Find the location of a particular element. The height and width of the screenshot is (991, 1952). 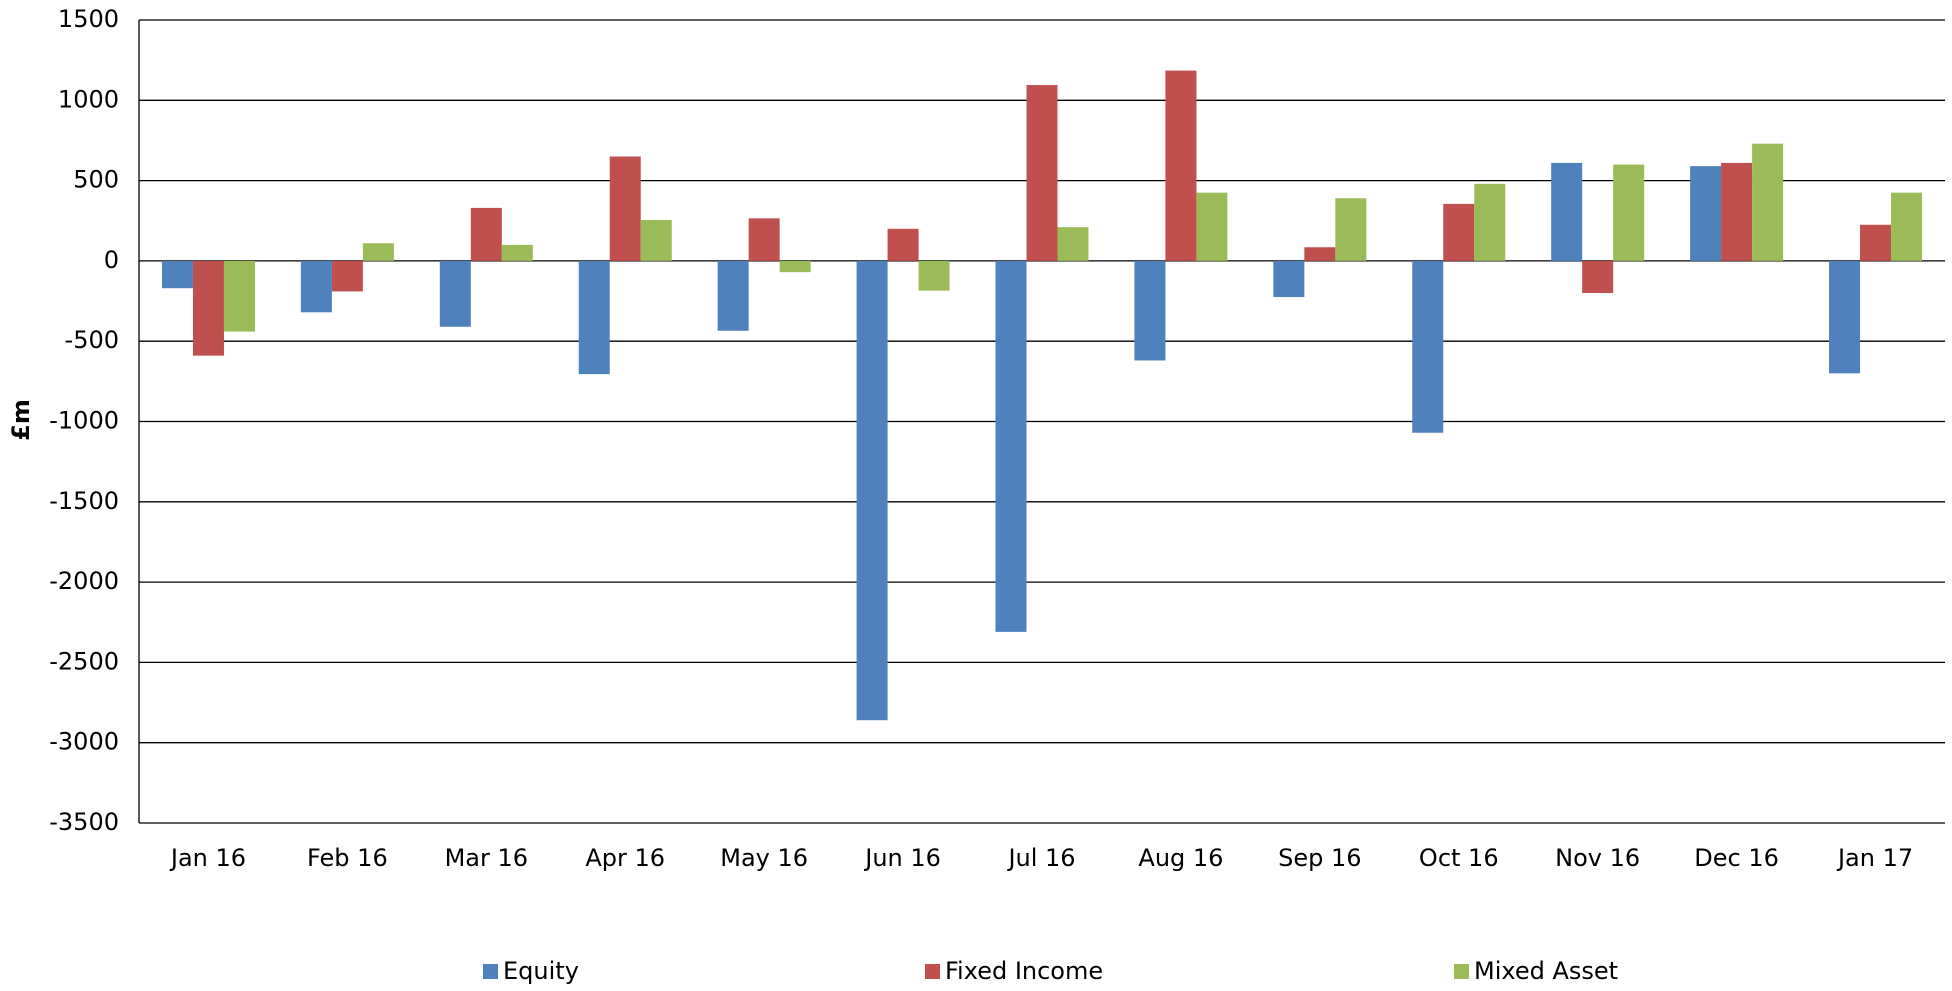

y-tick-label: 500 is located at coordinates (96, 180).